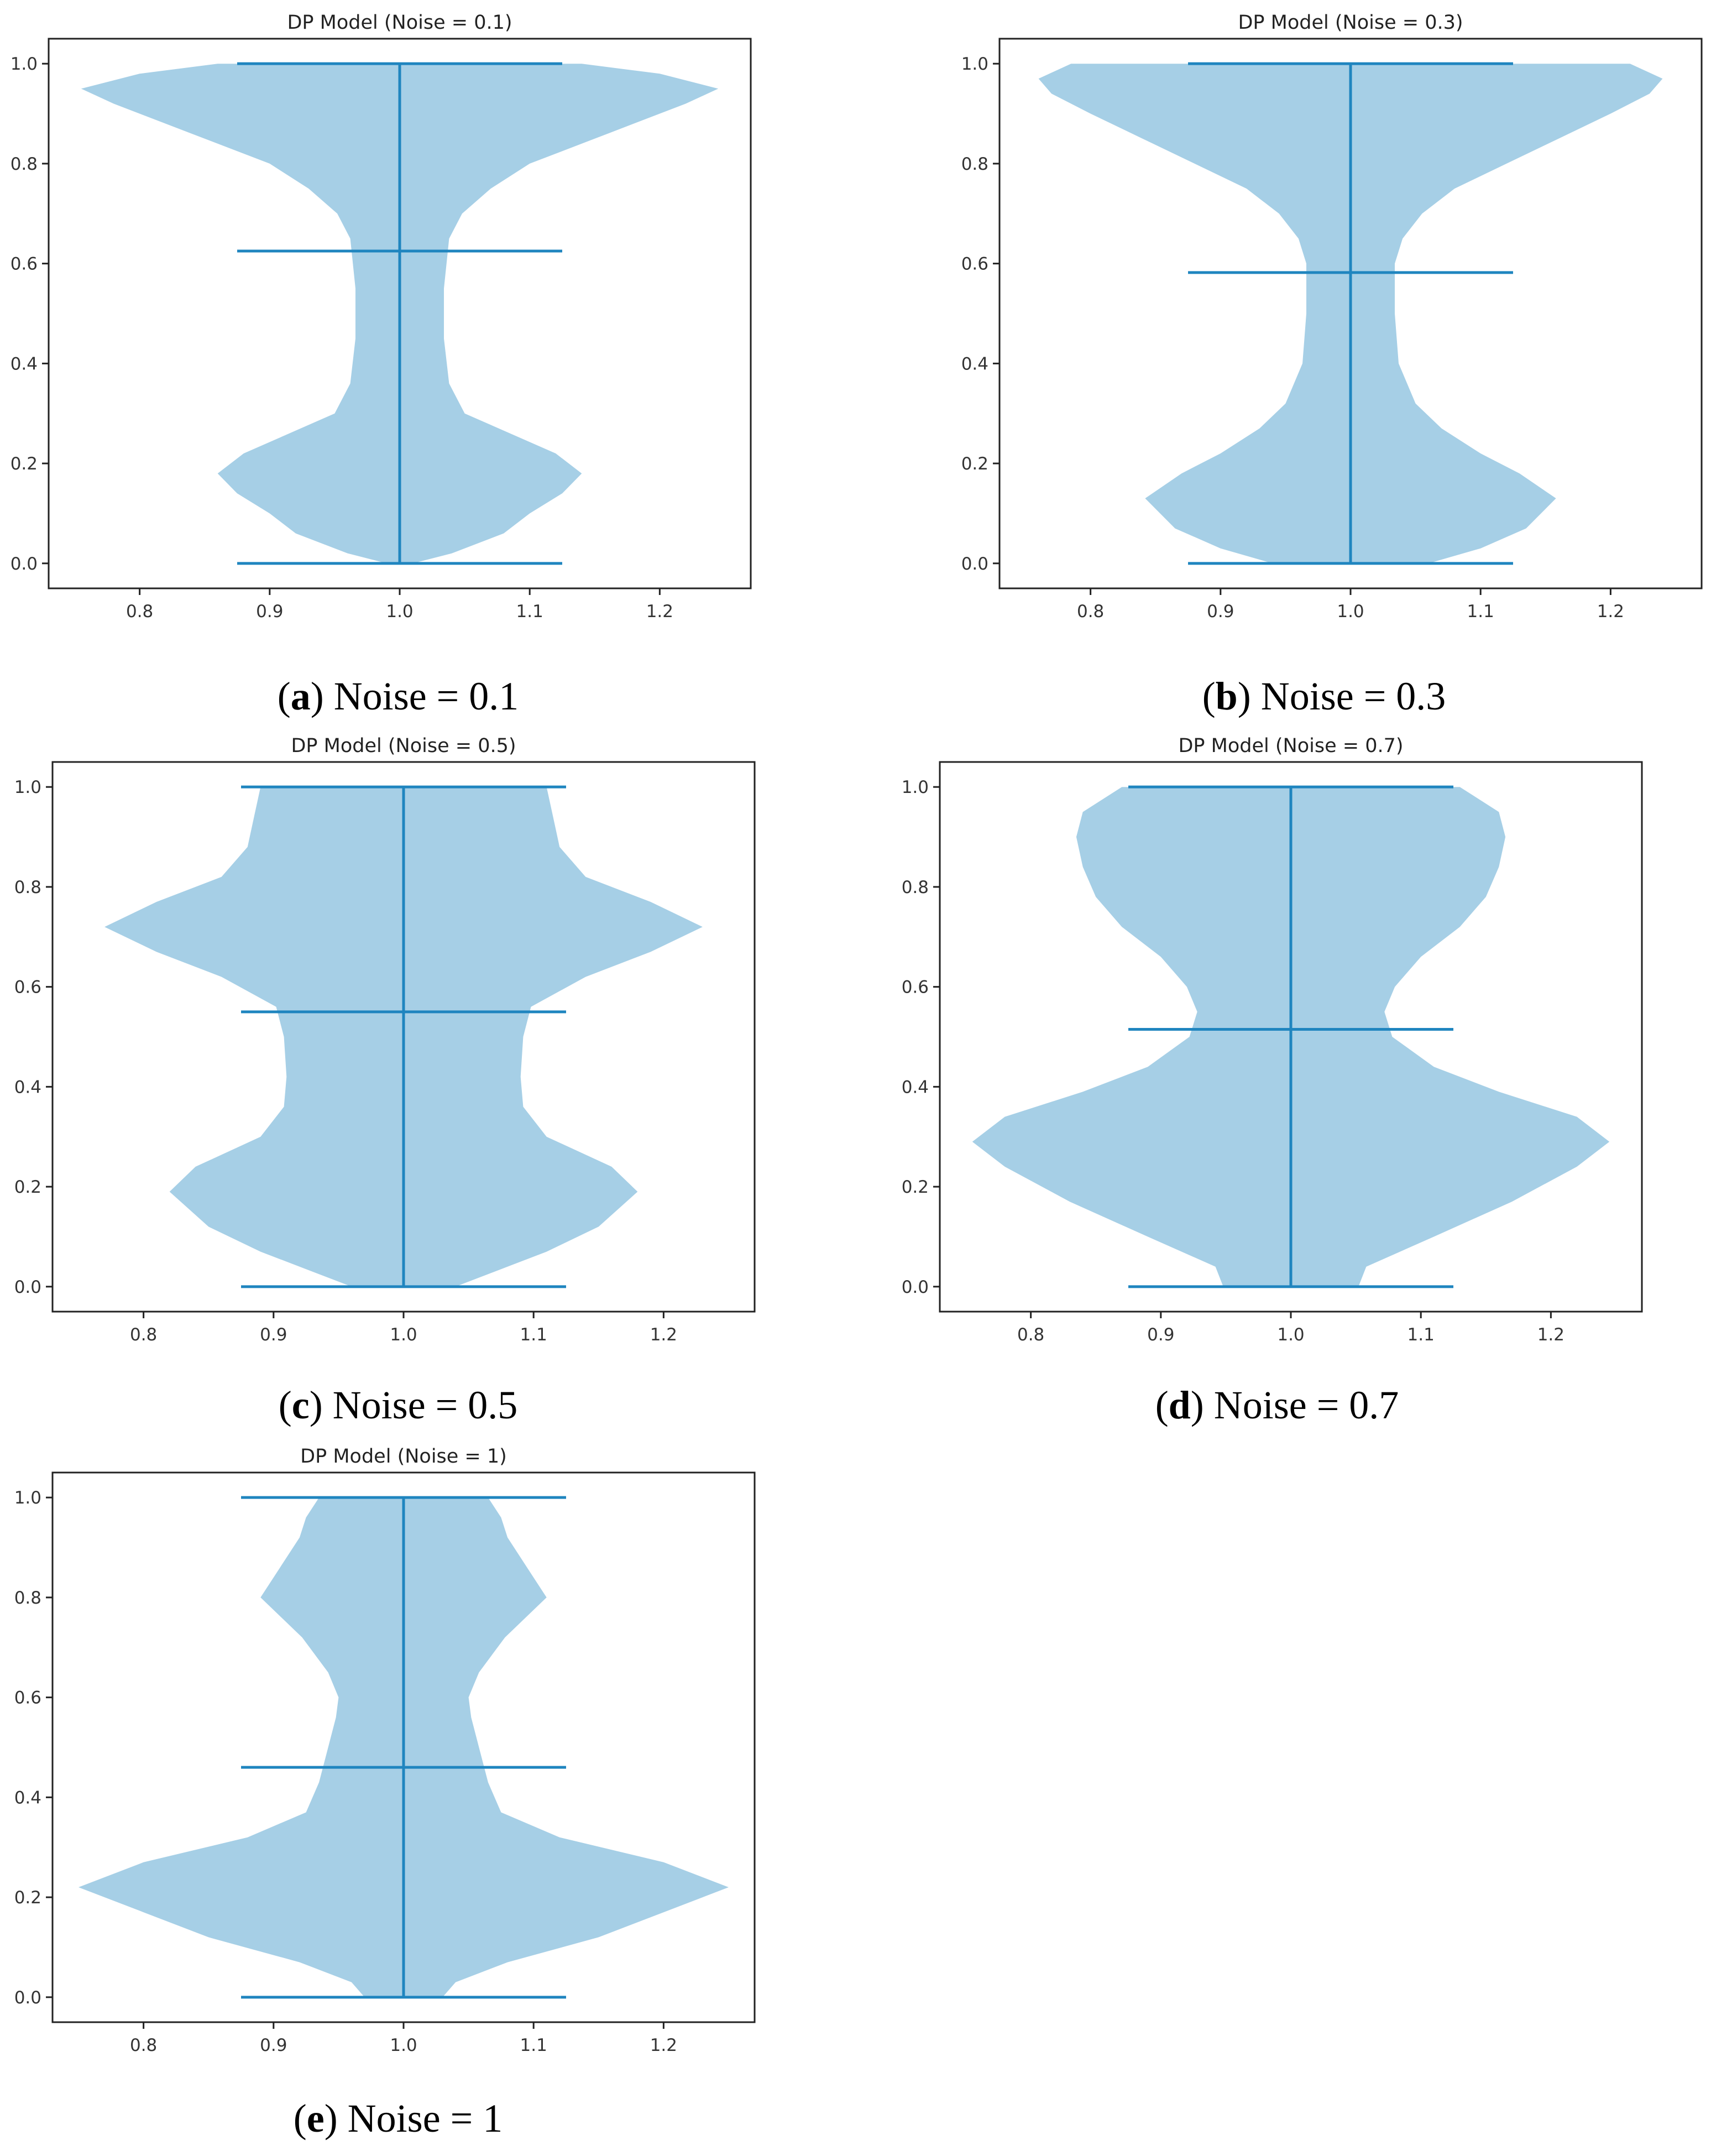 This screenshot has width=1711, height=2156. What do you see at coordinates (399, 23) in the screenshot?
I see `chart-title: DP Model (Noise = 0.1)` at bounding box center [399, 23].